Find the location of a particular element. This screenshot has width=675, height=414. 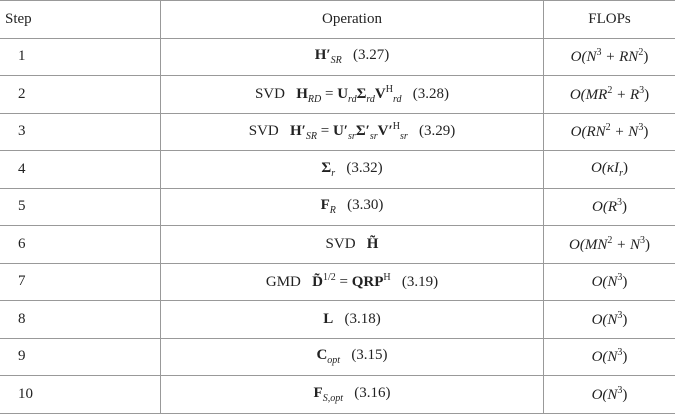

math-run: V′ is located at coordinates (385, 131).